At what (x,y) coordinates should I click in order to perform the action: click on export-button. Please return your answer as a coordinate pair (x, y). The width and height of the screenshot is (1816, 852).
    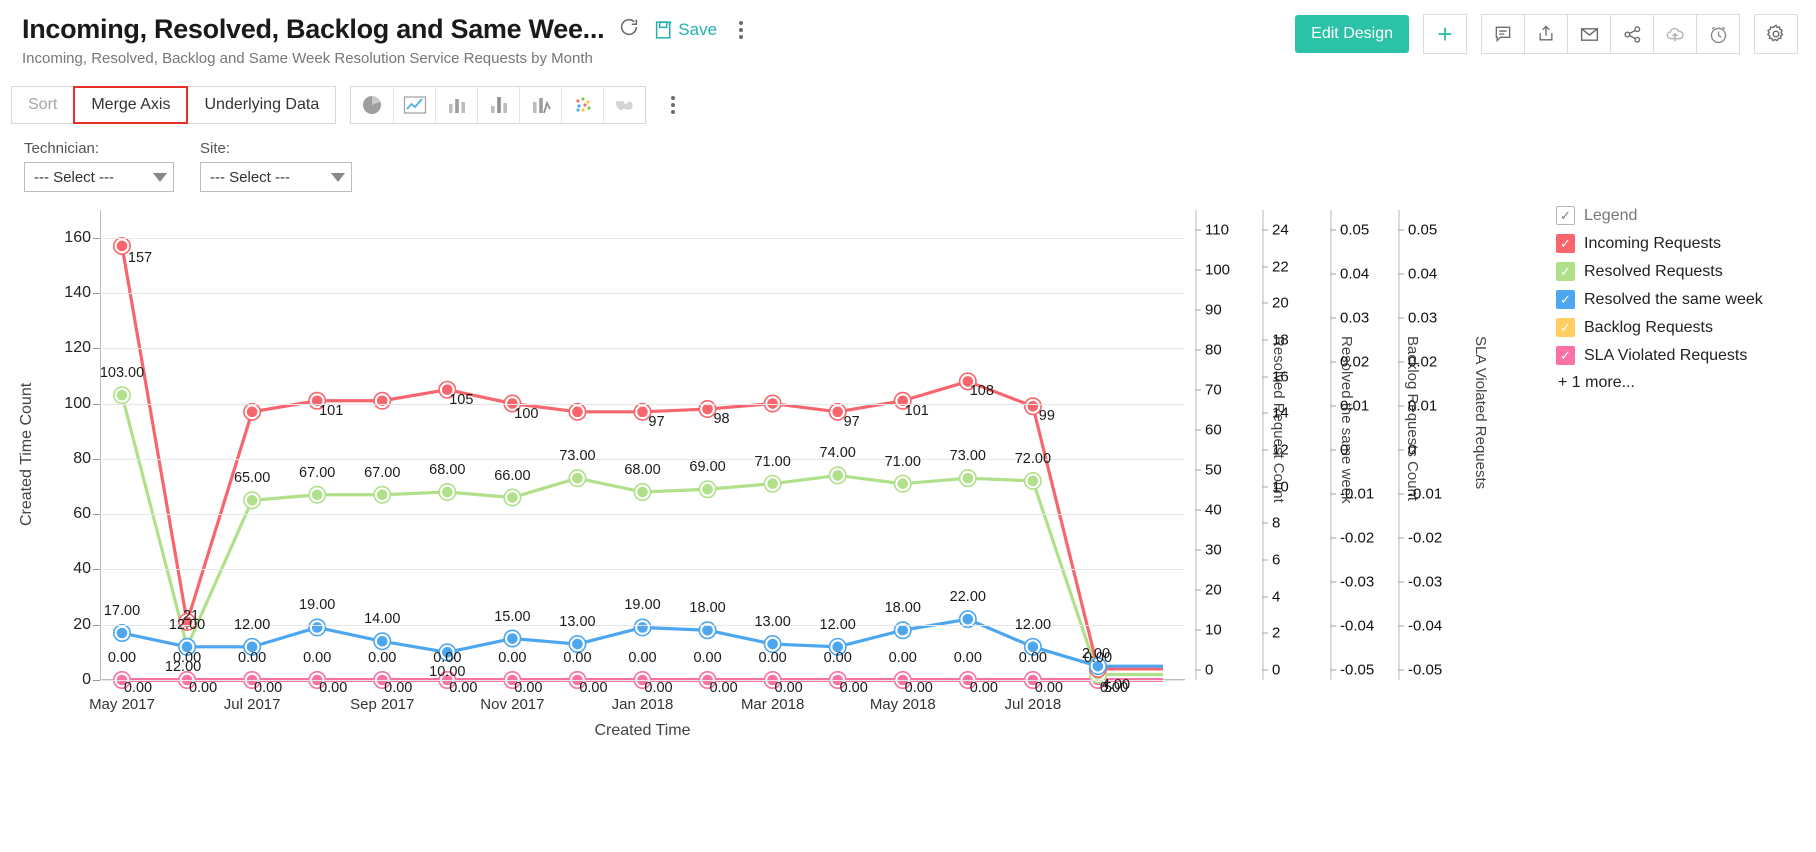
    Looking at the image, I should click on (1546, 34).